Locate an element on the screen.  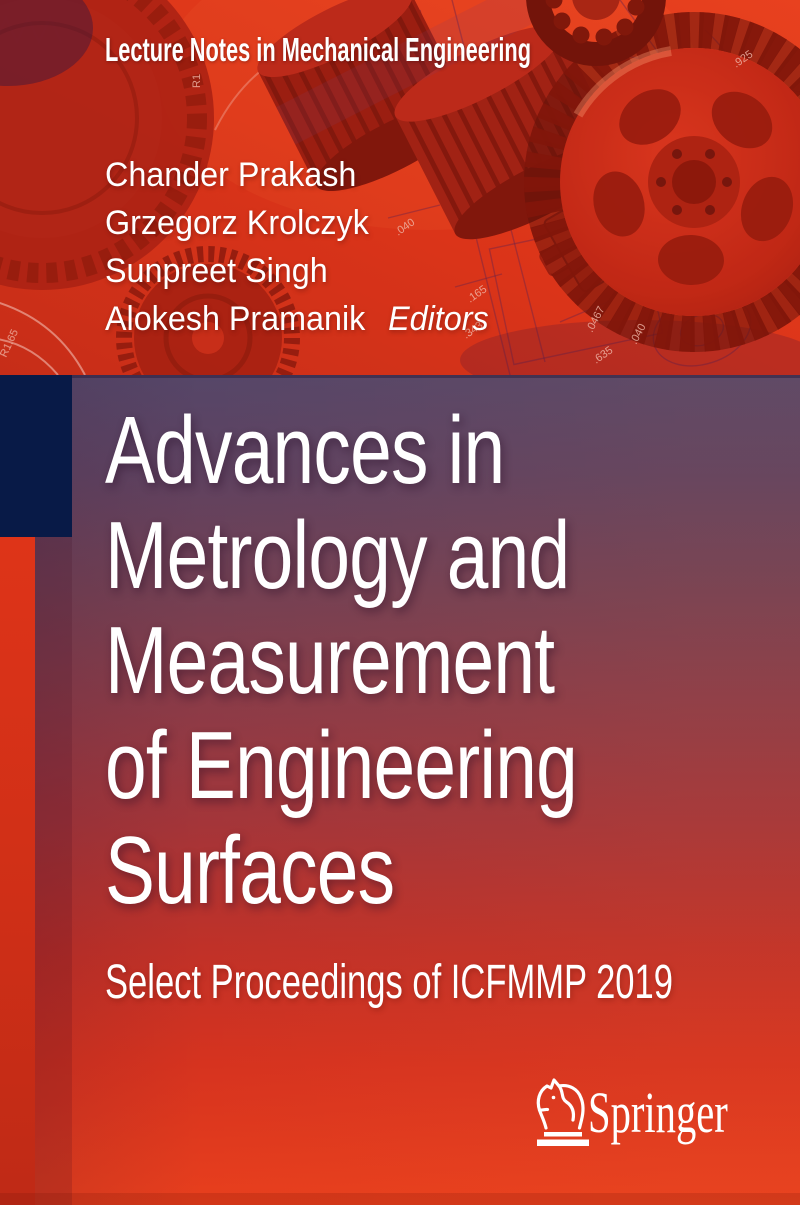
book-title-line: Metrology and is located at coordinates (337, 555).